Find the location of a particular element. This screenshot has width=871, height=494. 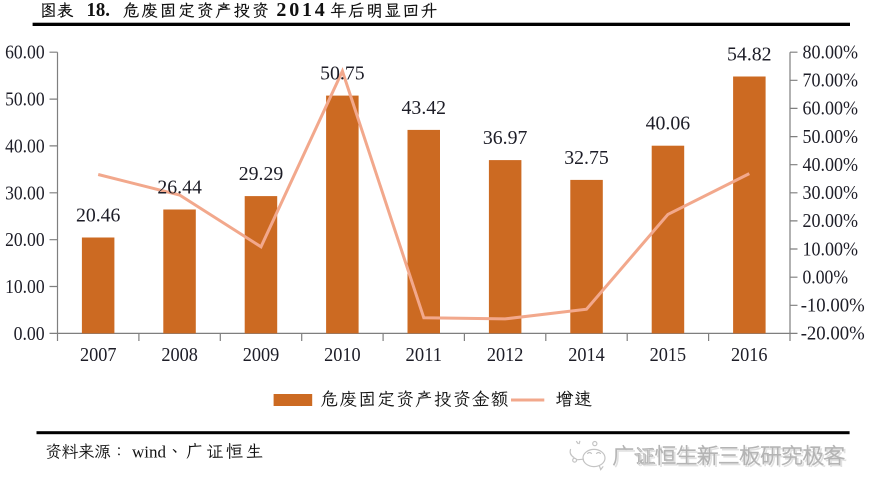

svg-text: 20.46 is located at coordinates (98, 216).